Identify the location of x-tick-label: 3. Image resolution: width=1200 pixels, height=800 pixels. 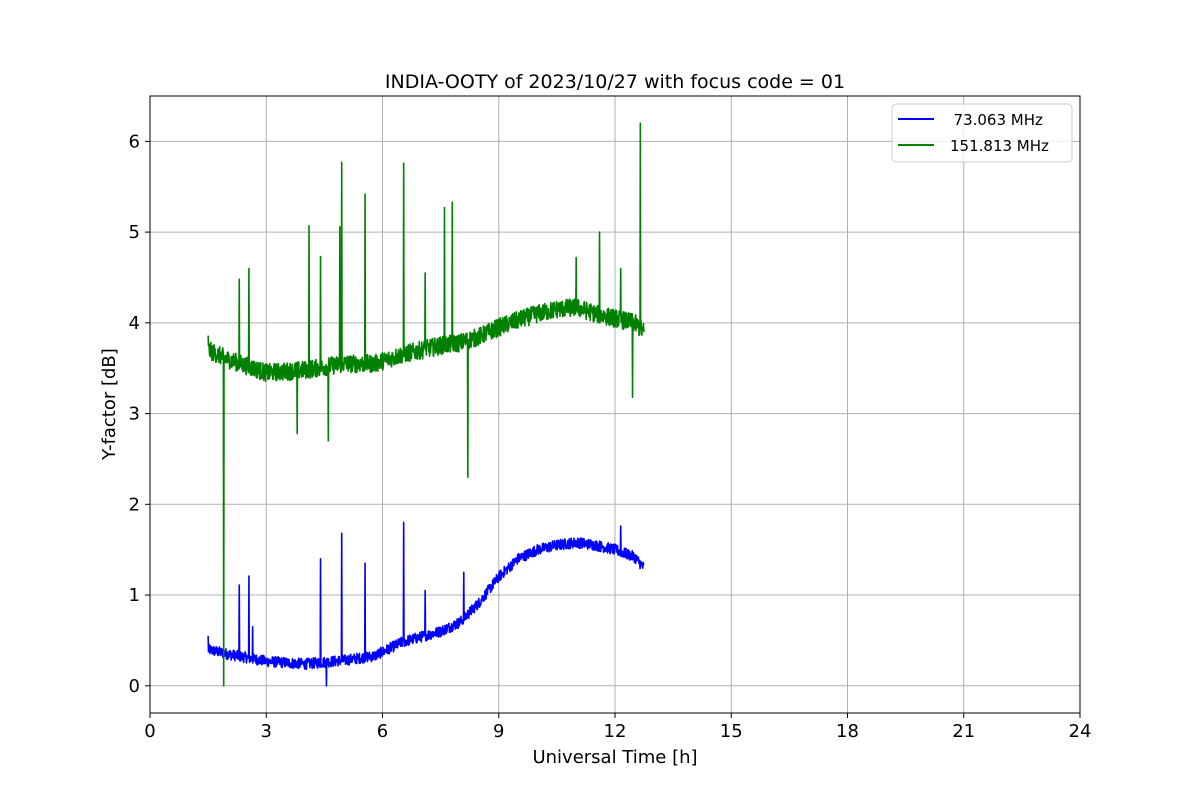
(266, 731).